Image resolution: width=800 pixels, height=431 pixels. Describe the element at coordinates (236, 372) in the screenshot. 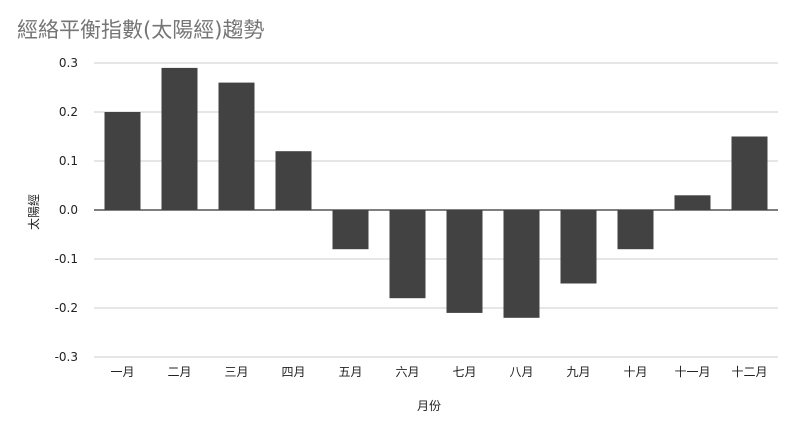

I see `x-tick-label: 三月` at that location.